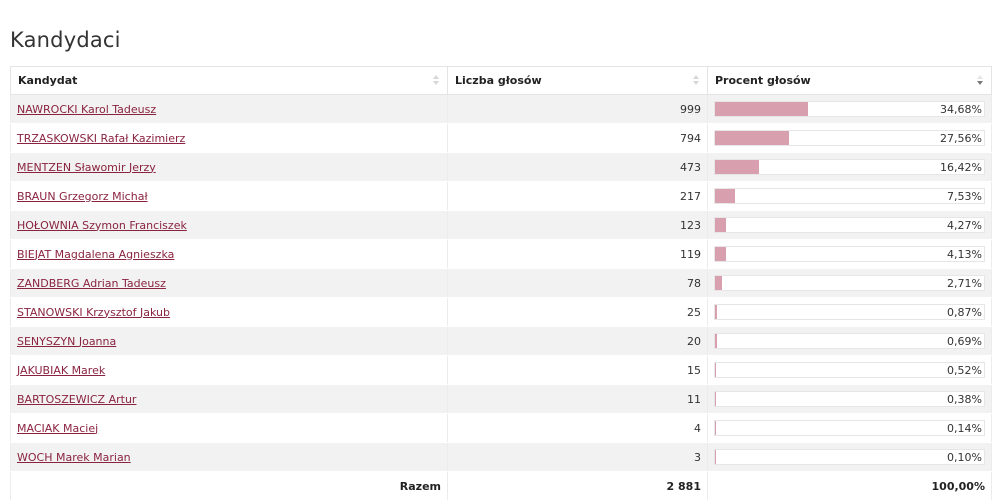 This screenshot has height=502, width=1000. What do you see at coordinates (964, 225) in the screenshot?
I see `percent-label: 4,27%` at bounding box center [964, 225].